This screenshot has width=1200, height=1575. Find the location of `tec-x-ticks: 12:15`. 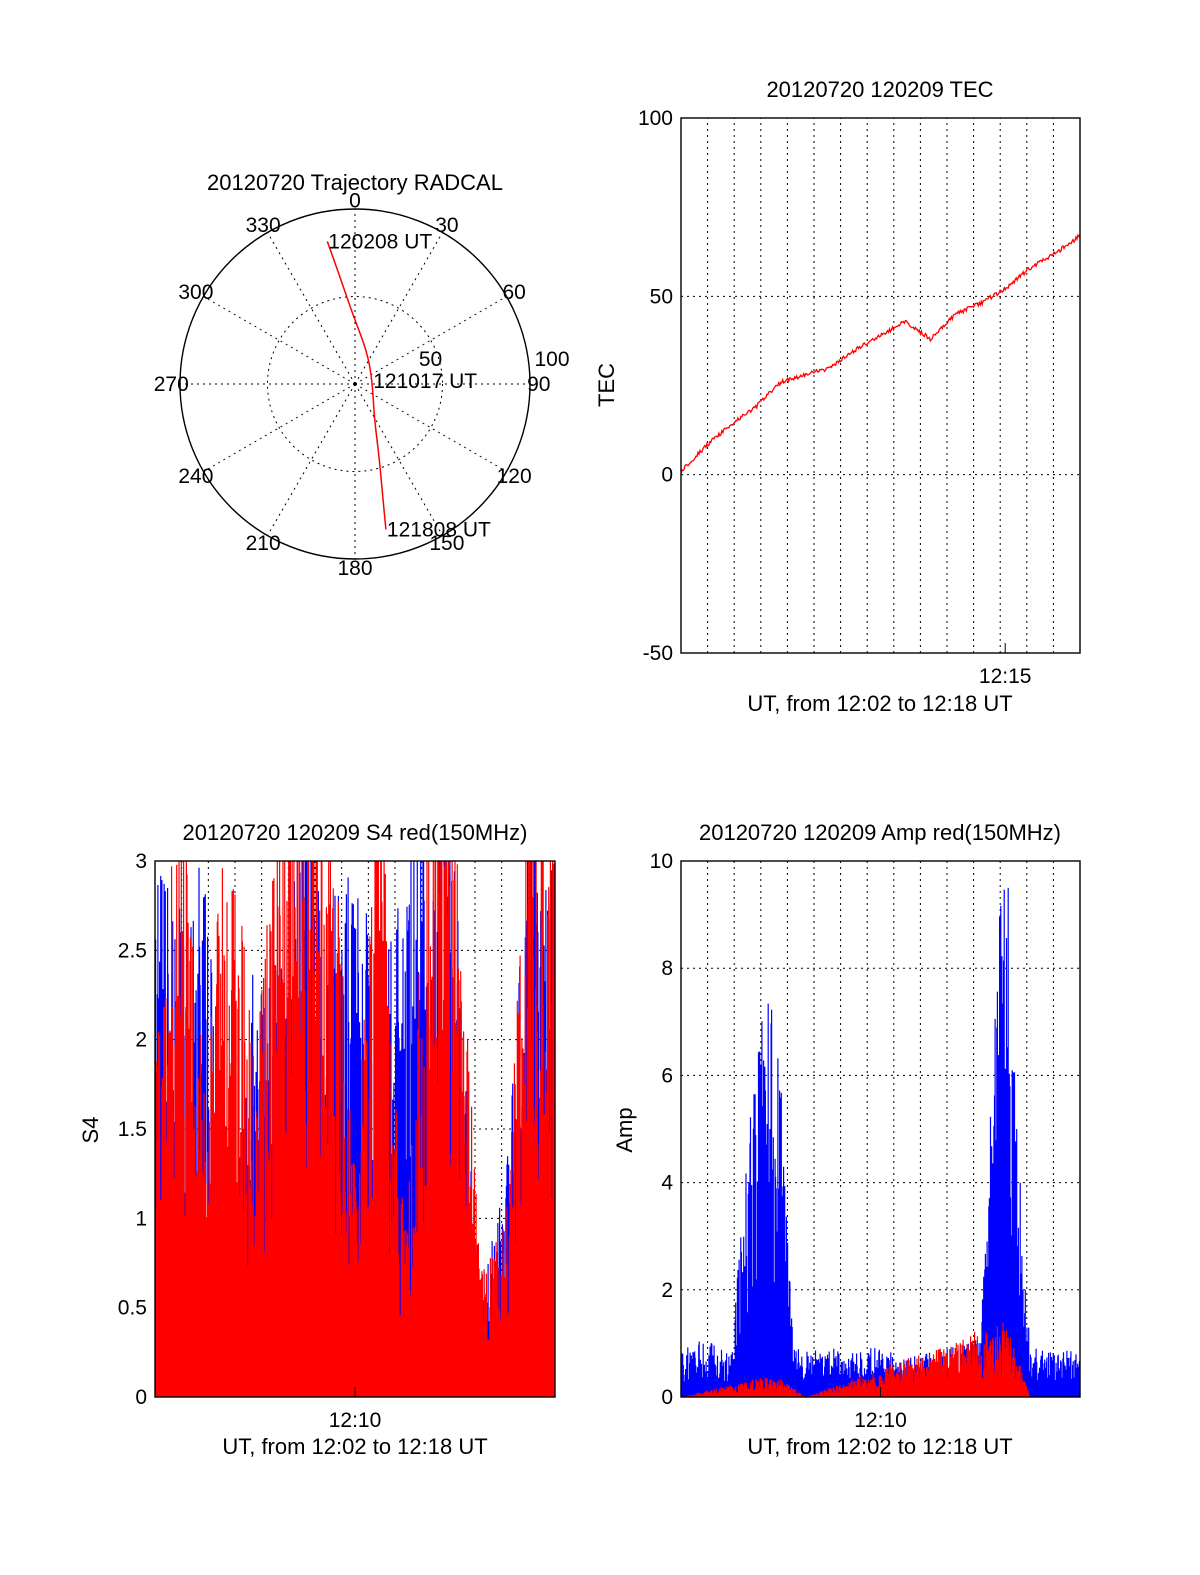

tec-x-ticks: 12:15 is located at coordinates (1005, 665).